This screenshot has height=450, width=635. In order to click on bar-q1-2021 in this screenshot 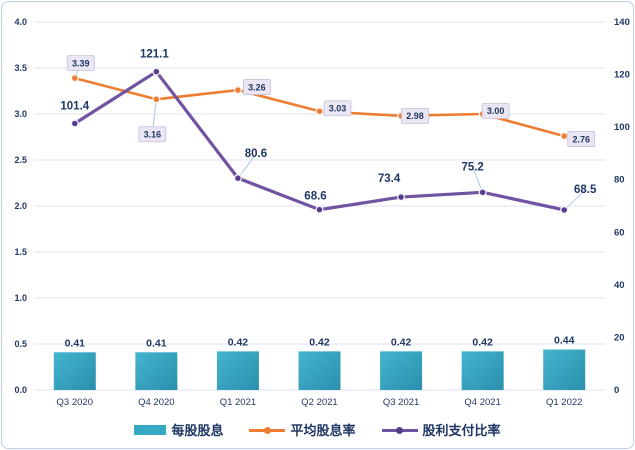, I will do `click(237, 370)`.